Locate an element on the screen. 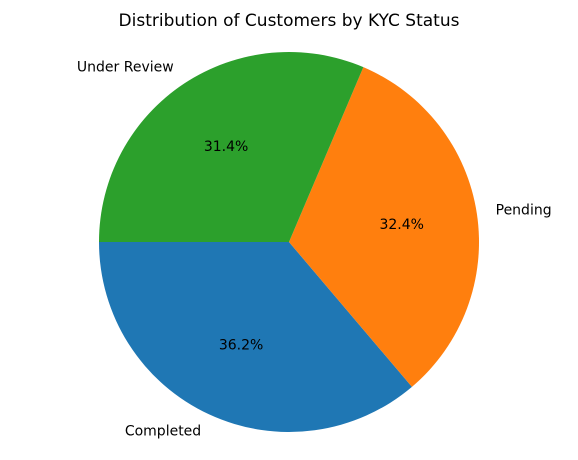  pie-percent-label: 32.4% is located at coordinates (401, 225).